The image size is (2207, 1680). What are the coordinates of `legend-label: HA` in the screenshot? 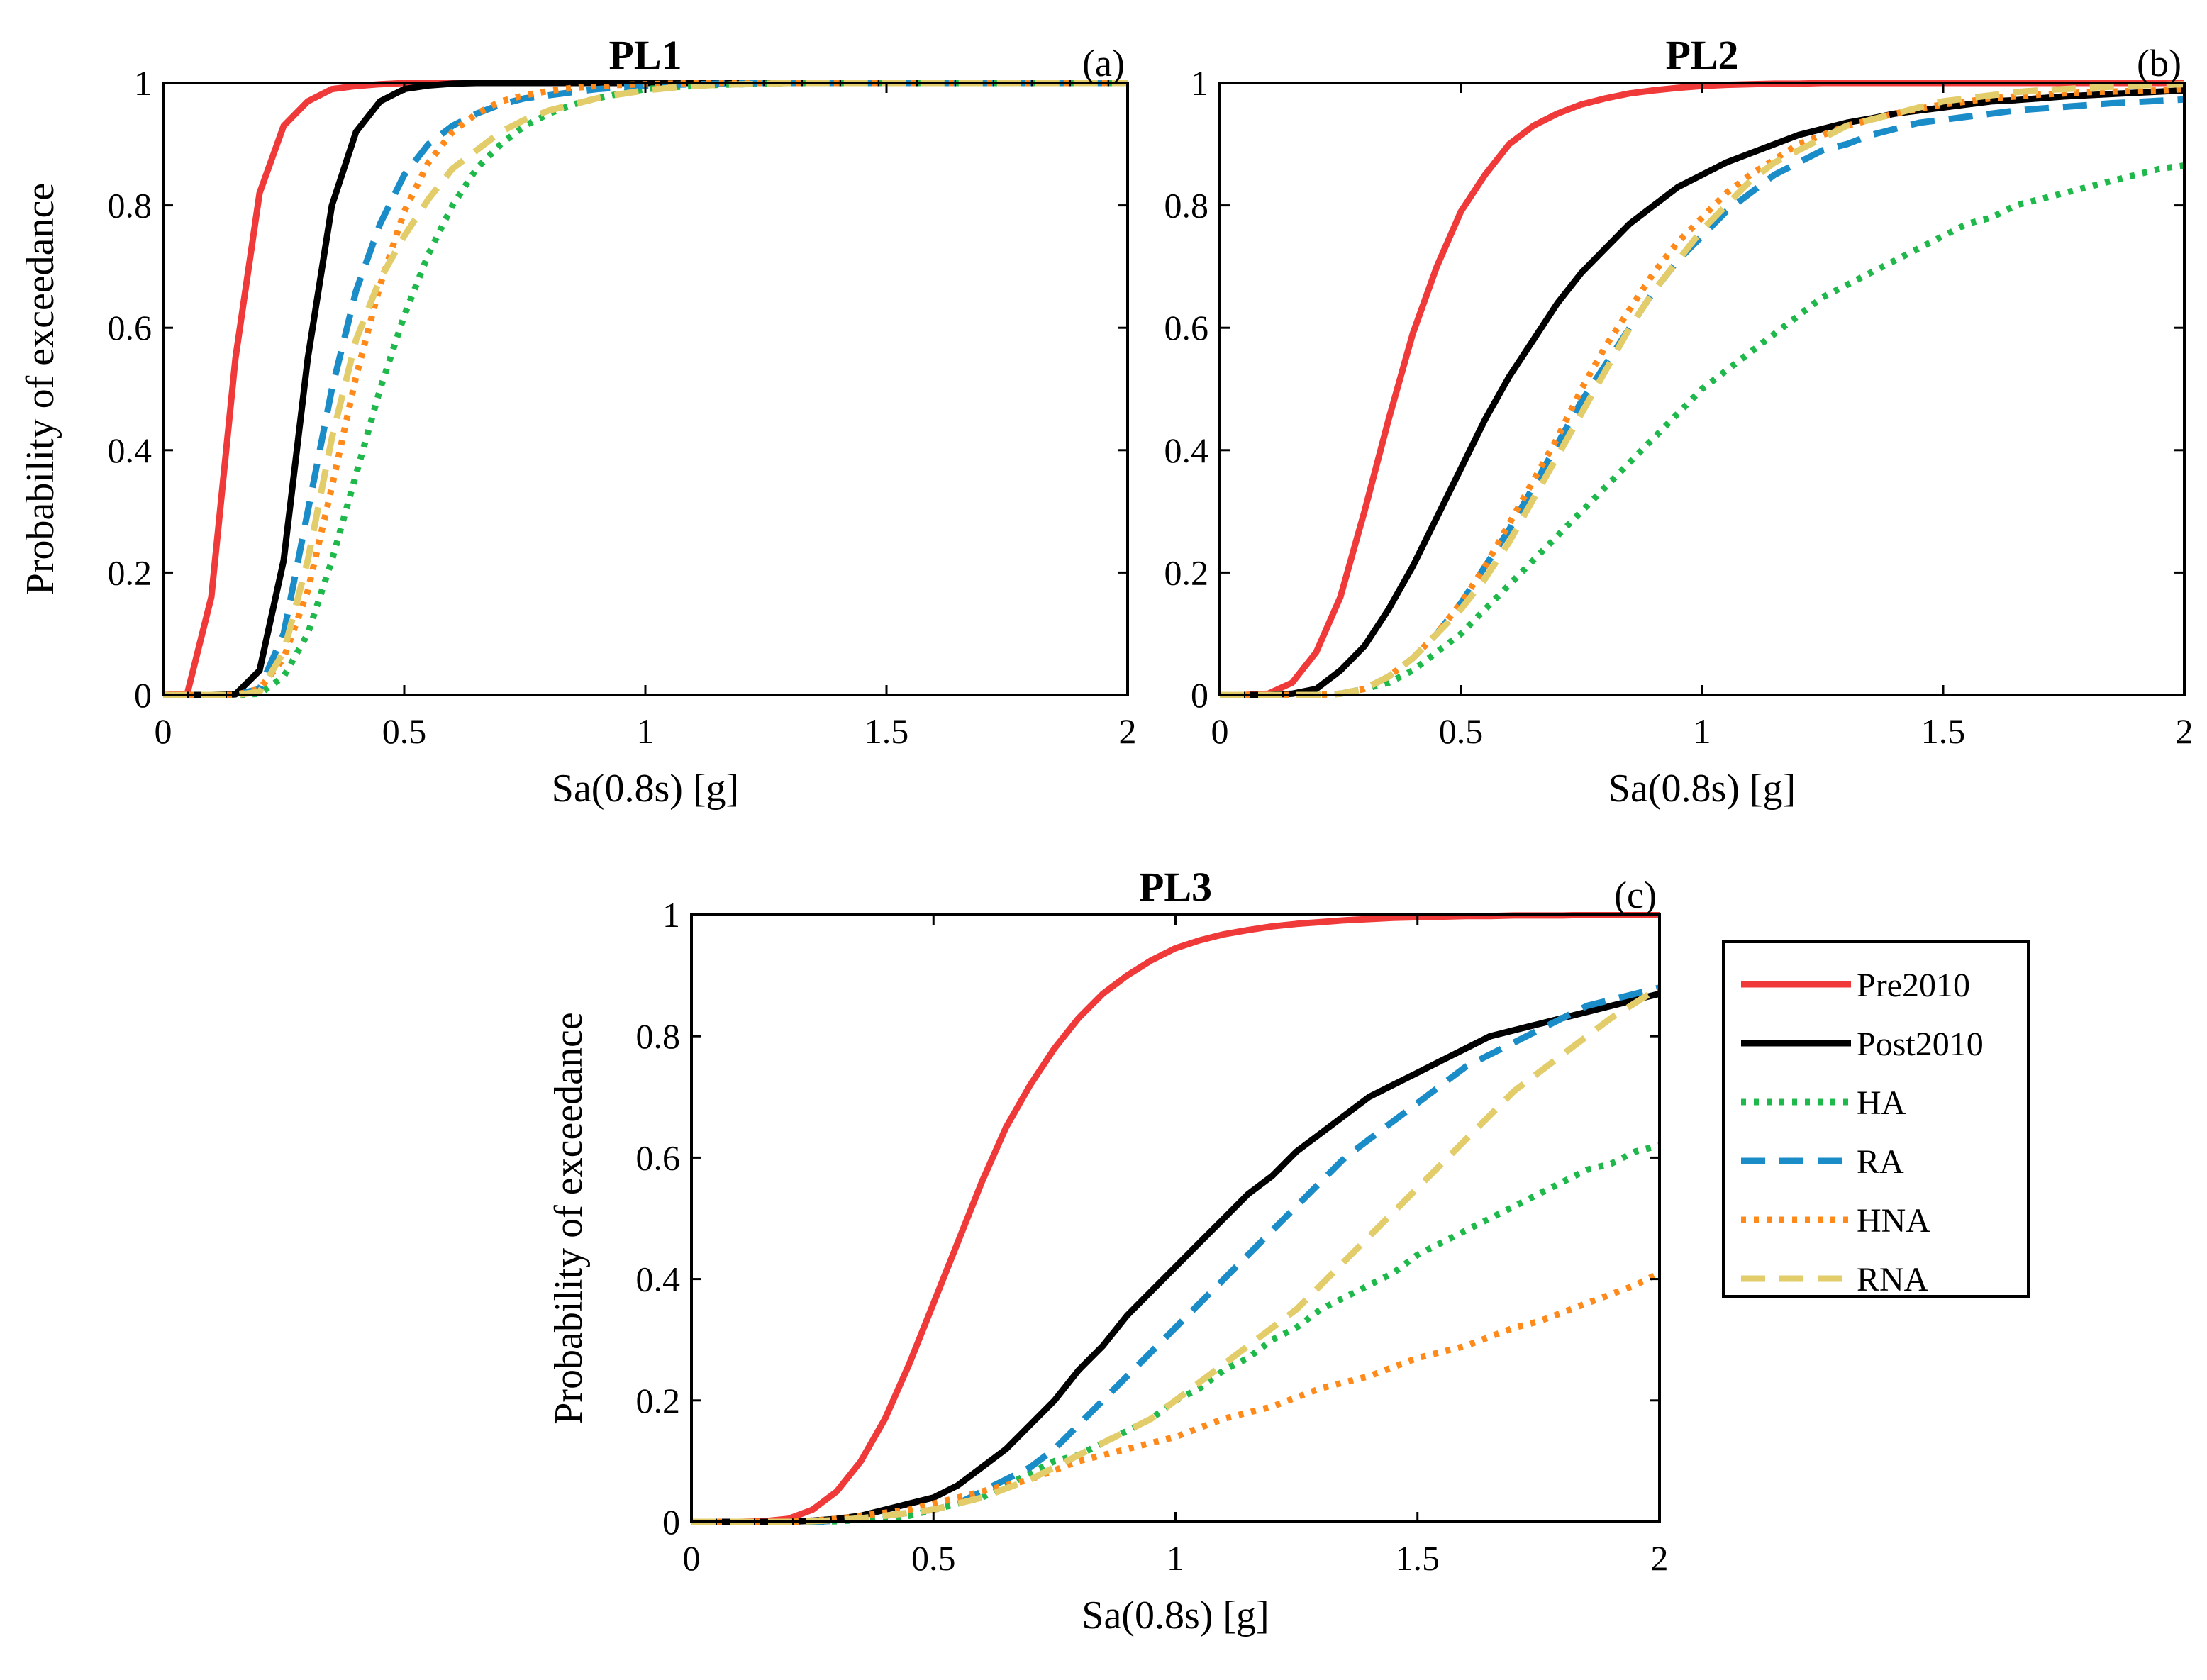 It's located at (1882, 1103).